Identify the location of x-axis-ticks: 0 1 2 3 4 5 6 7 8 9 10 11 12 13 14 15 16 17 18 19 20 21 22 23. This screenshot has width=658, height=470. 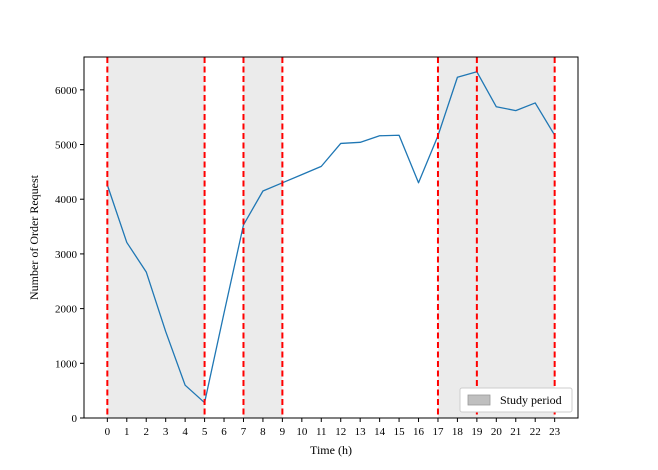
(333, 428).